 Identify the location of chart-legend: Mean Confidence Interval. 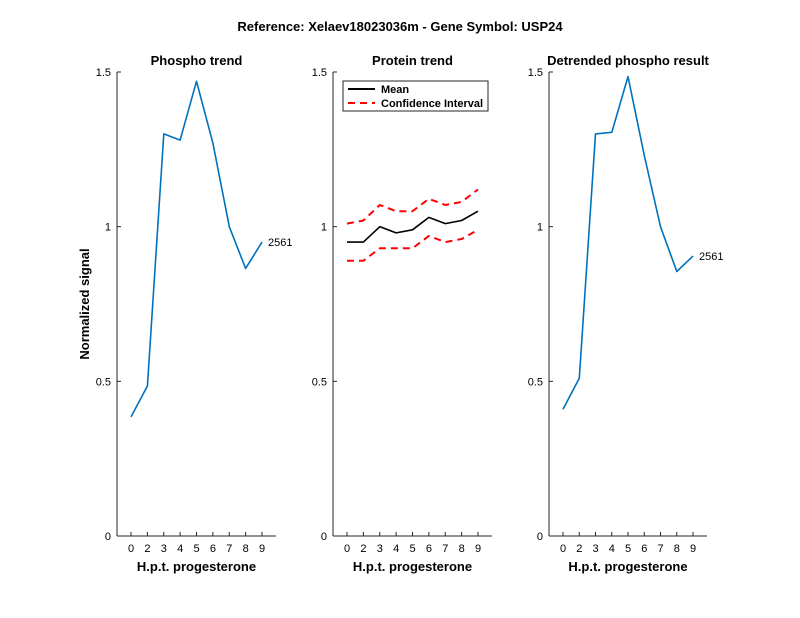
(415, 96).